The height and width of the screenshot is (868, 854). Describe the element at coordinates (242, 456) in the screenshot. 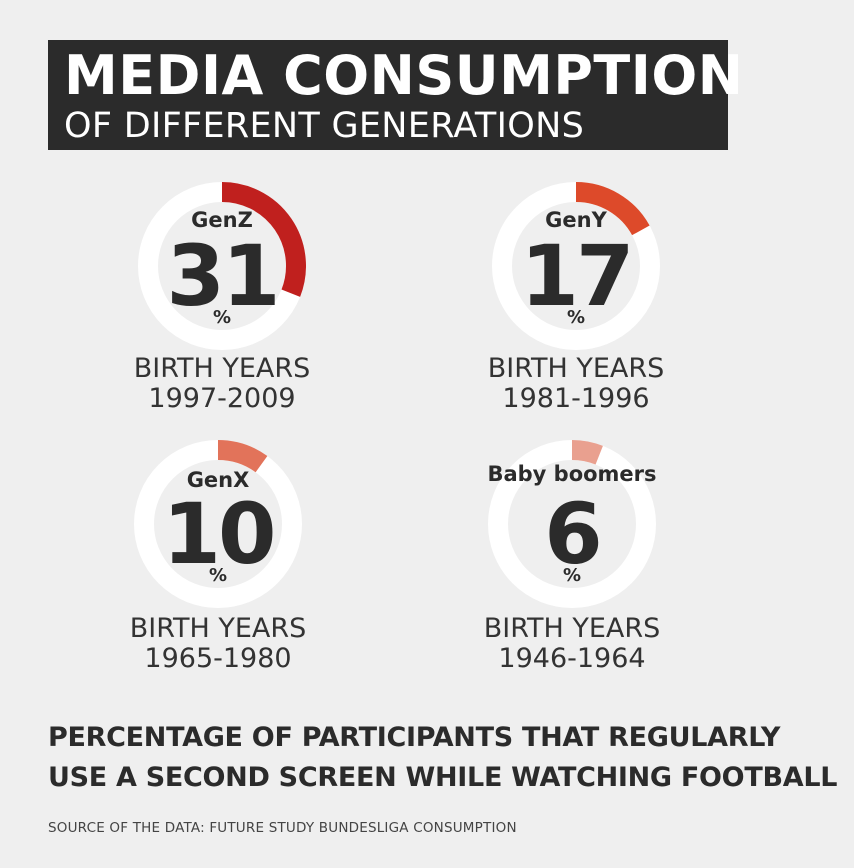

I see `donut-arc-genx` at that location.